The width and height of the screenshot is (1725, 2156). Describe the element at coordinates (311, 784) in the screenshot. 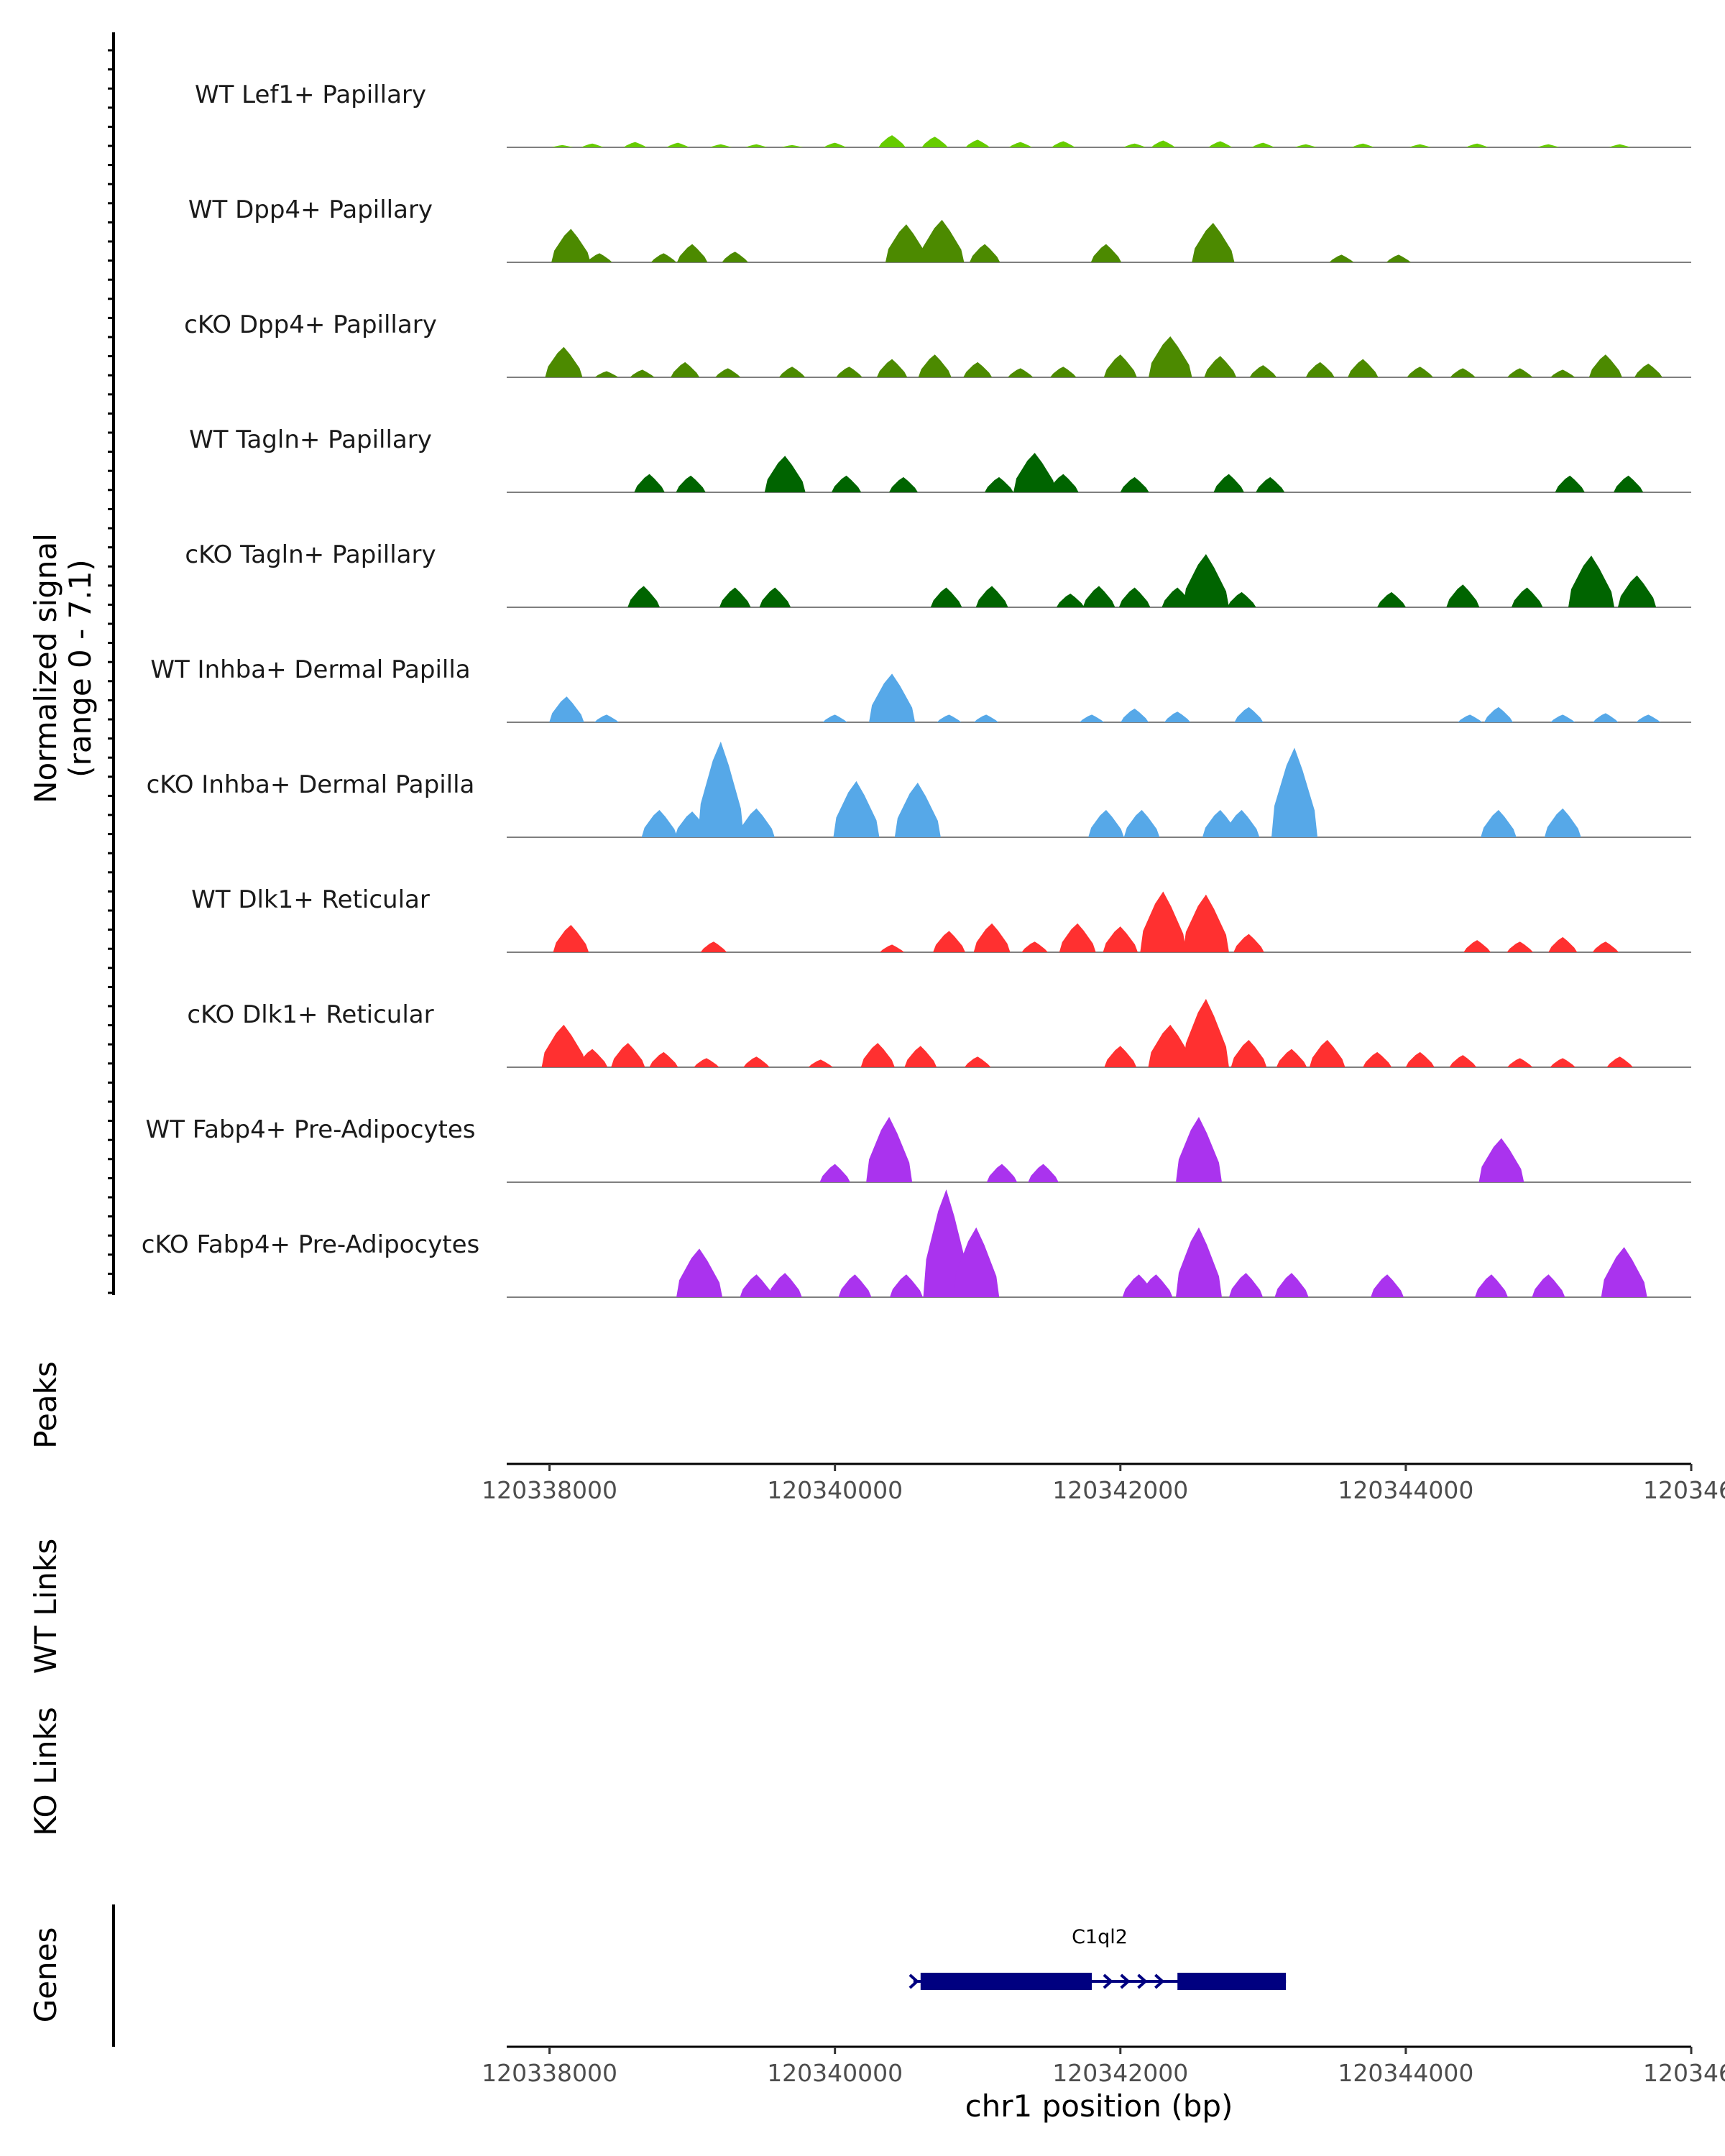

I see `track-label: cKO Inhba+ Dermal Papilla` at that location.